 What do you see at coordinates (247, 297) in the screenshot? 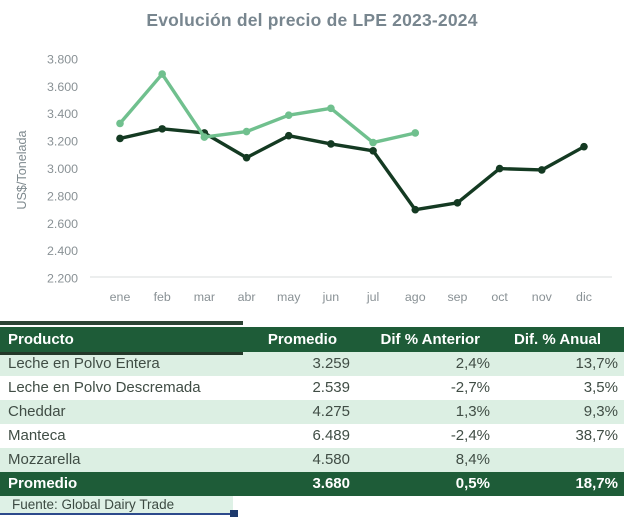
I see `x-tick-label: abr` at bounding box center [247, 297].